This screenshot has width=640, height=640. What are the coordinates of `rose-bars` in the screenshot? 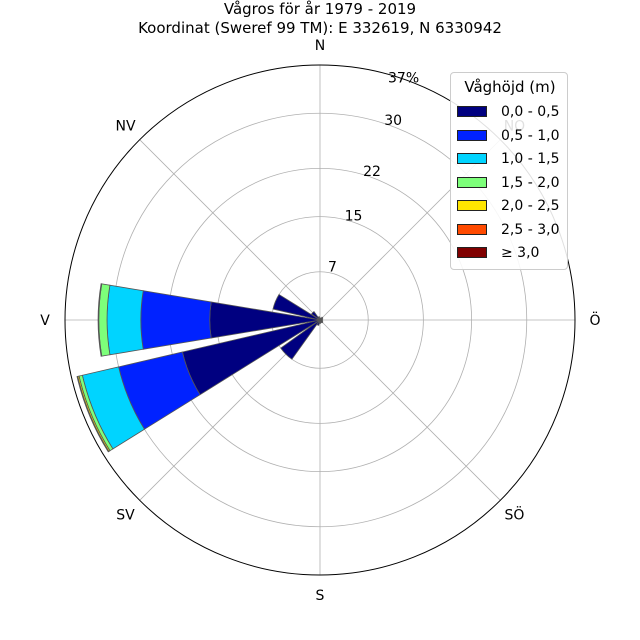 It's located at (200, 368).